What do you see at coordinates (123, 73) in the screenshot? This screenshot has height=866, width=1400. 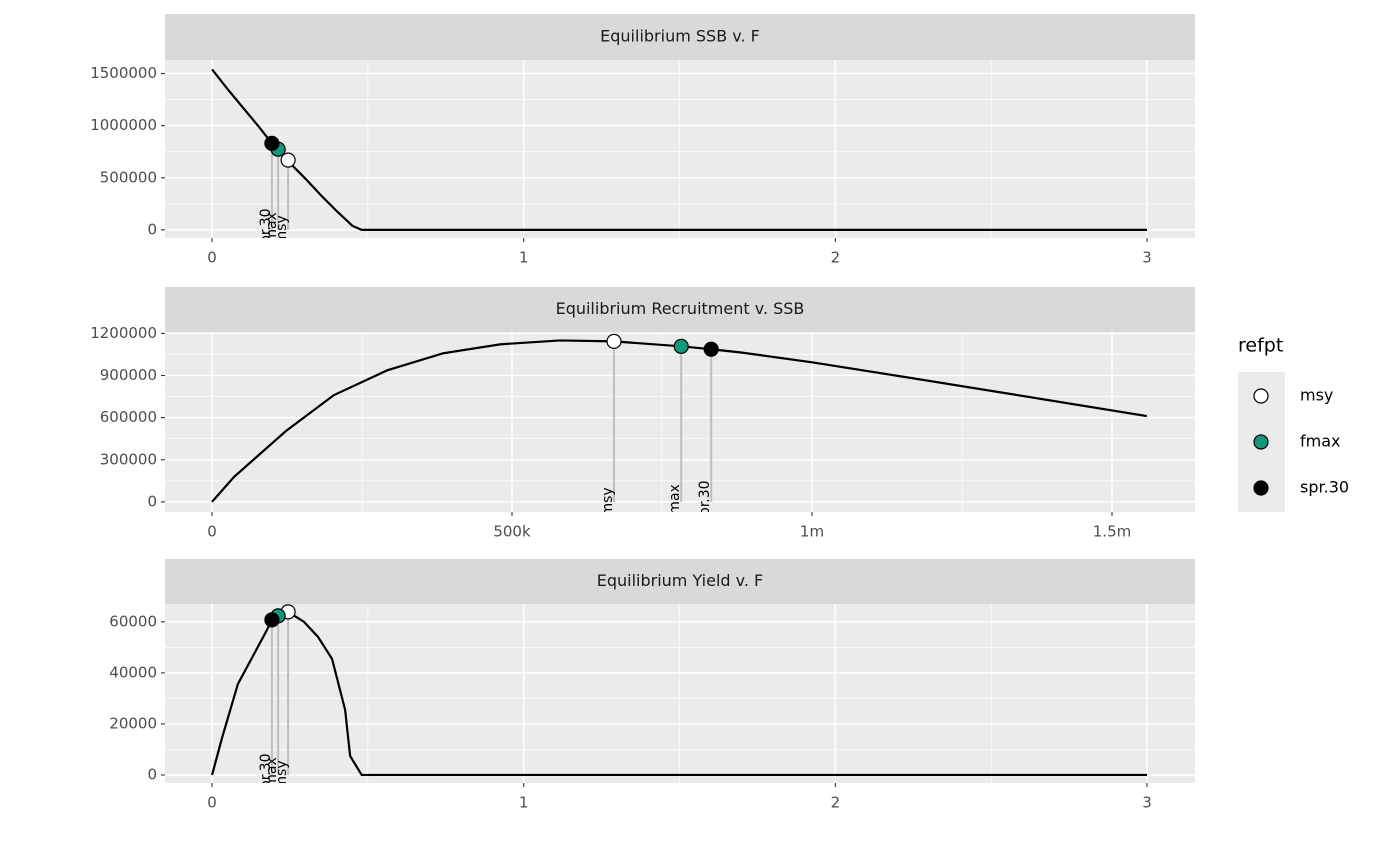 I see `y-tick-label: 1500000` at bounding box center [123, 73].